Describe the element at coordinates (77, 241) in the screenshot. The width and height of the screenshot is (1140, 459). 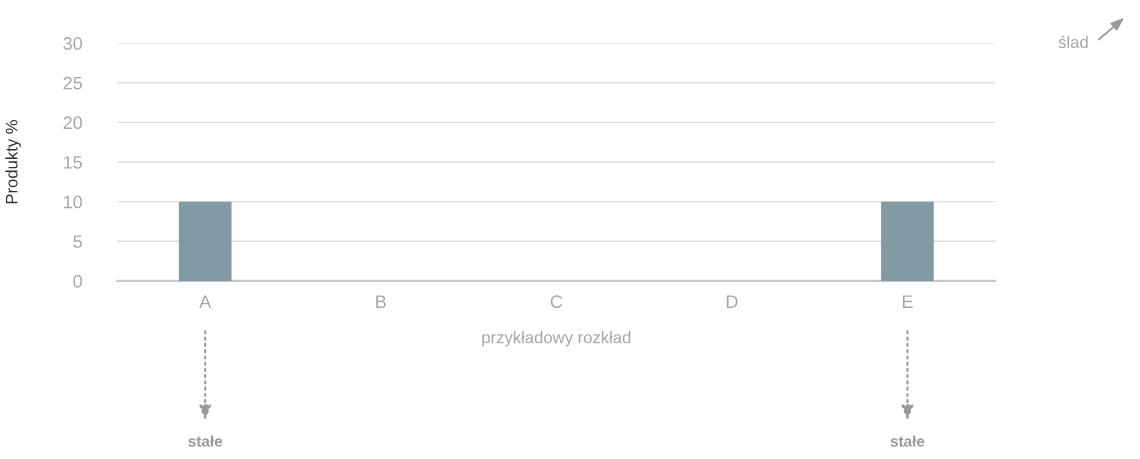
I see `y-tick-label: 5` at that location.